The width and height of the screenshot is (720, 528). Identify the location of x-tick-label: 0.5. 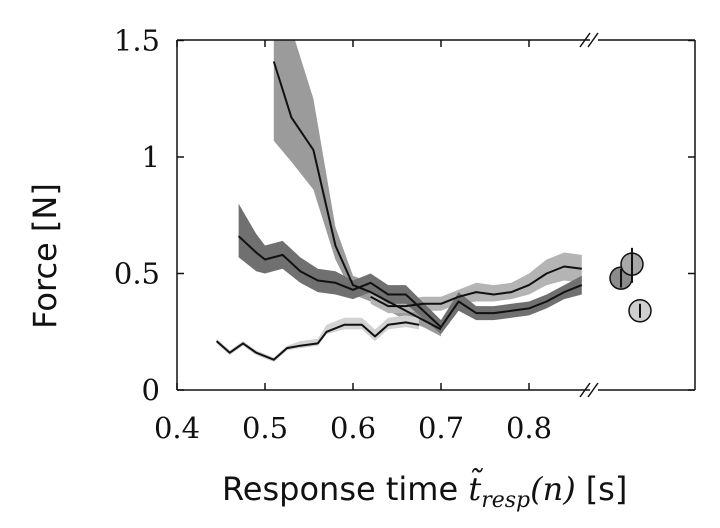
(265, 428).